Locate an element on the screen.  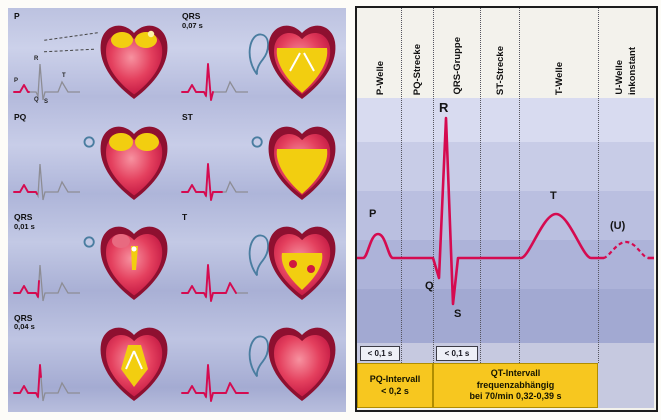
wave-label-q: Q is located at coordinates (429, 286).